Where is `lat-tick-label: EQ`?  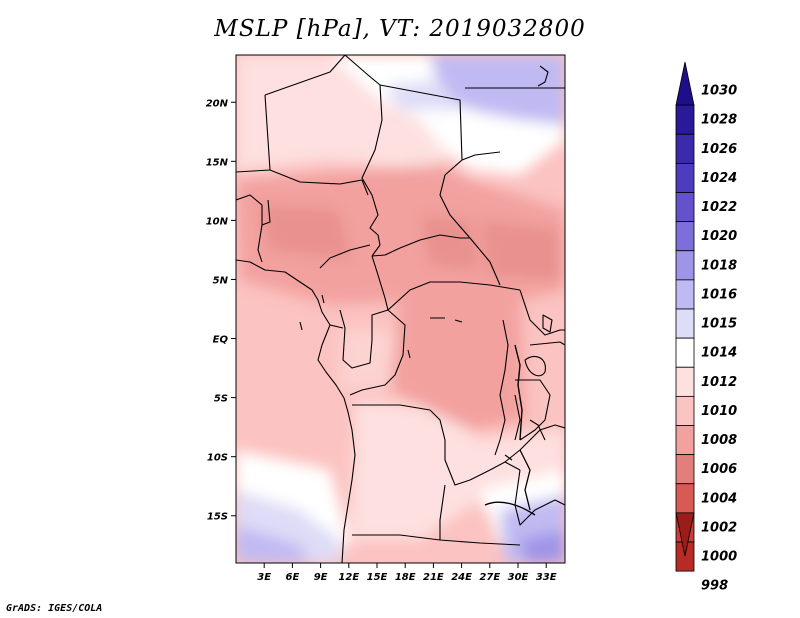 lat-tick-label: EQ is located at coordinates (221, 340).